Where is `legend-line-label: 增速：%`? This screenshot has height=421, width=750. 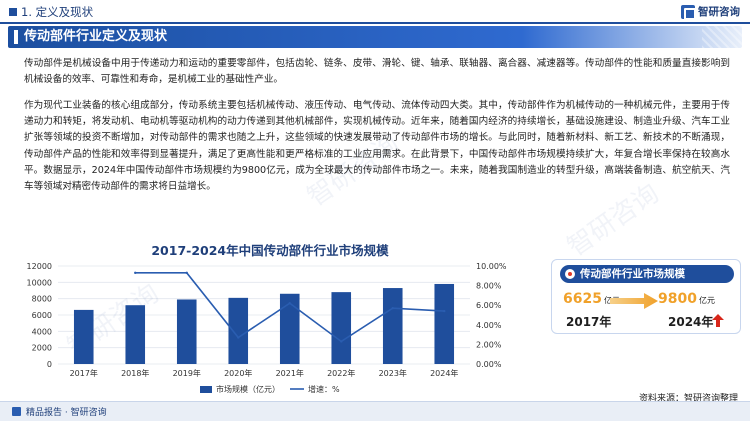 legend-line-label: 增速：% is located at coordinates (324, 389).